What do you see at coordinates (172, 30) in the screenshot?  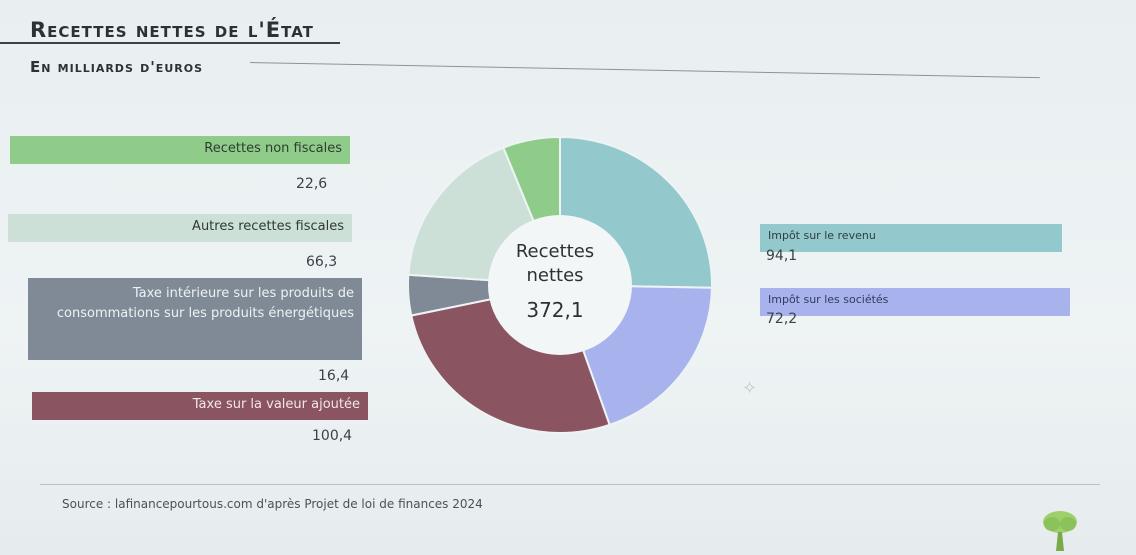 I see `chart-title: Recettes nettes de l'État` at bounding box center [172, 30].